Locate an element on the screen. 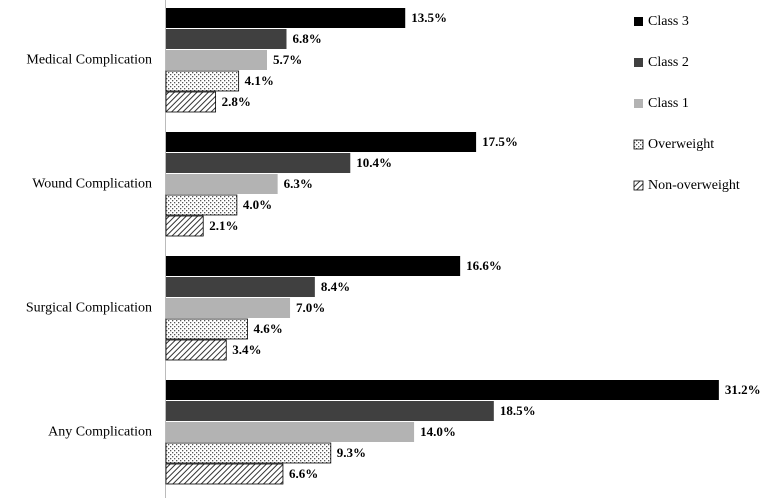  value-label: 2.1% is located at coordinates (223, 225).